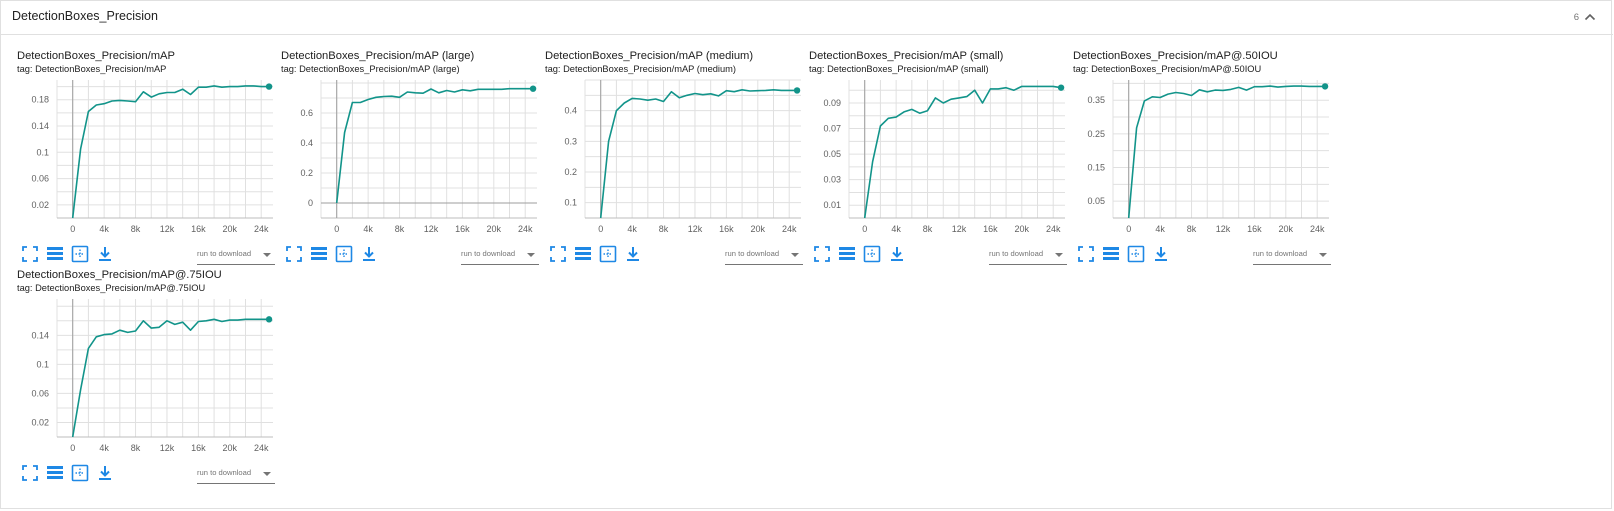  I want to click on y-tick-label: 0.6, so click(306, 113).